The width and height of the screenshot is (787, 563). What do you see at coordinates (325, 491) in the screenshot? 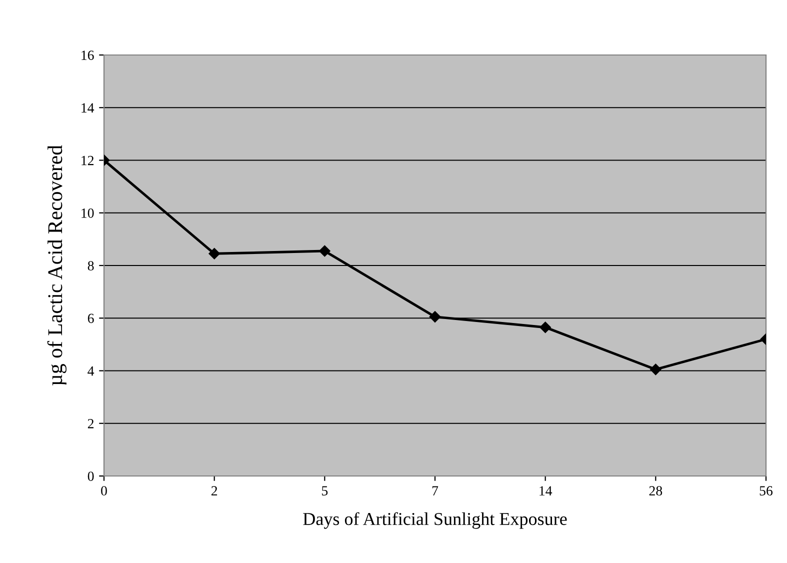
I see `x-tick-label: 5` at bounding box center [325, 491].